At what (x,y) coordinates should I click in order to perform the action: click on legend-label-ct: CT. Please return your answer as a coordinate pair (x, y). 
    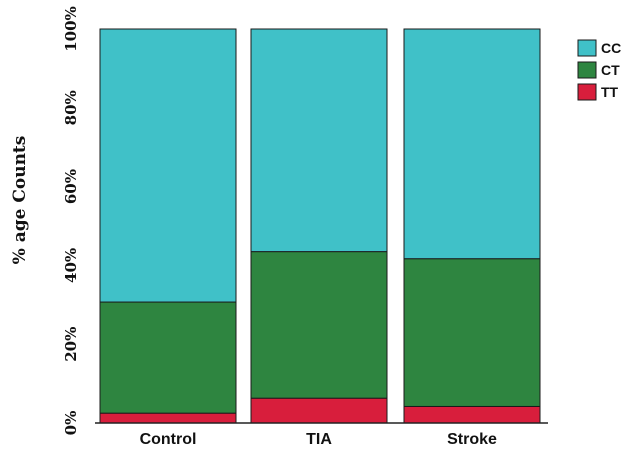
    Looking at the image, I should click on (610, 70).